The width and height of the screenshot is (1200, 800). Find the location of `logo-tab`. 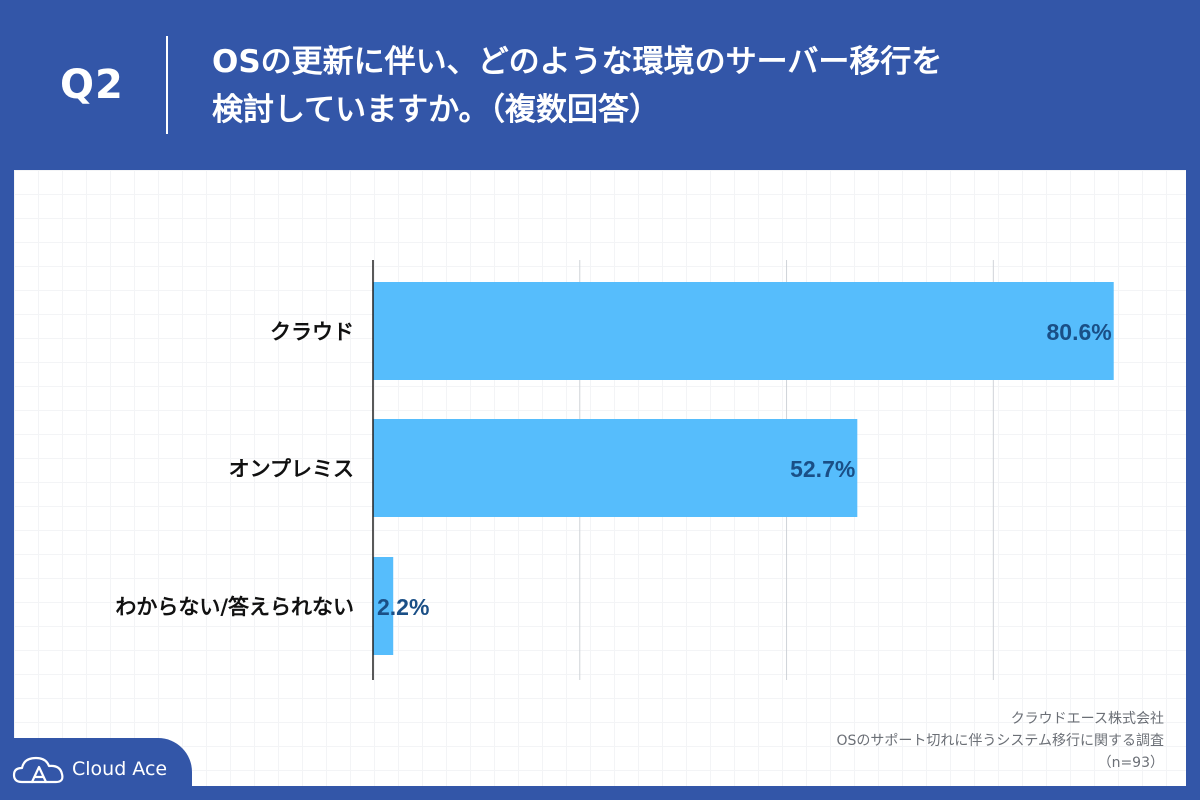

logo-tab is located at coordinates (96, 769).